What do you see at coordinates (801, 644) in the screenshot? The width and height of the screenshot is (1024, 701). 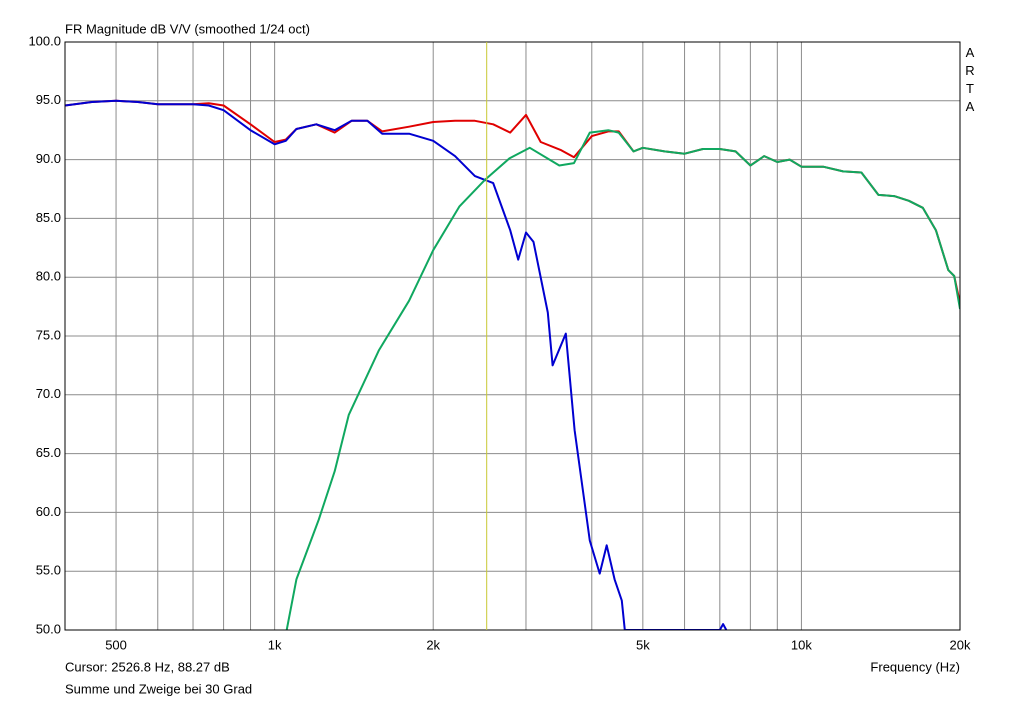 I see `x-tick-label: 10k` at bounding box center [801, 644].